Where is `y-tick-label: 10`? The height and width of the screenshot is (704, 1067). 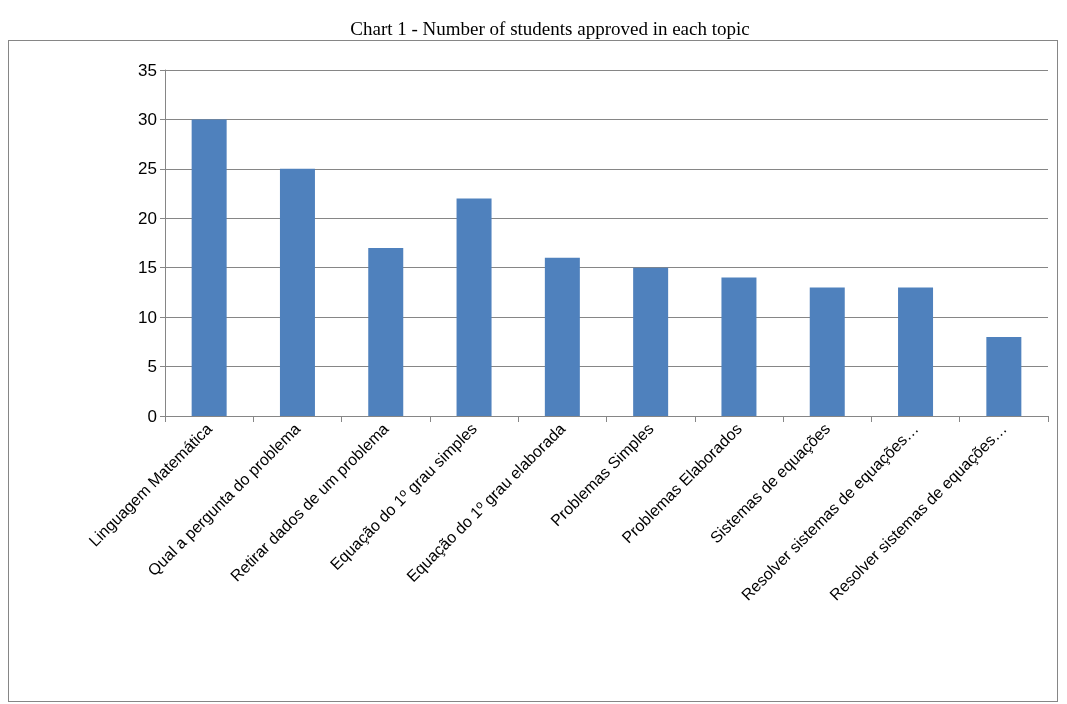
y-tick-label: 10 is located at coordinates (147, 317).